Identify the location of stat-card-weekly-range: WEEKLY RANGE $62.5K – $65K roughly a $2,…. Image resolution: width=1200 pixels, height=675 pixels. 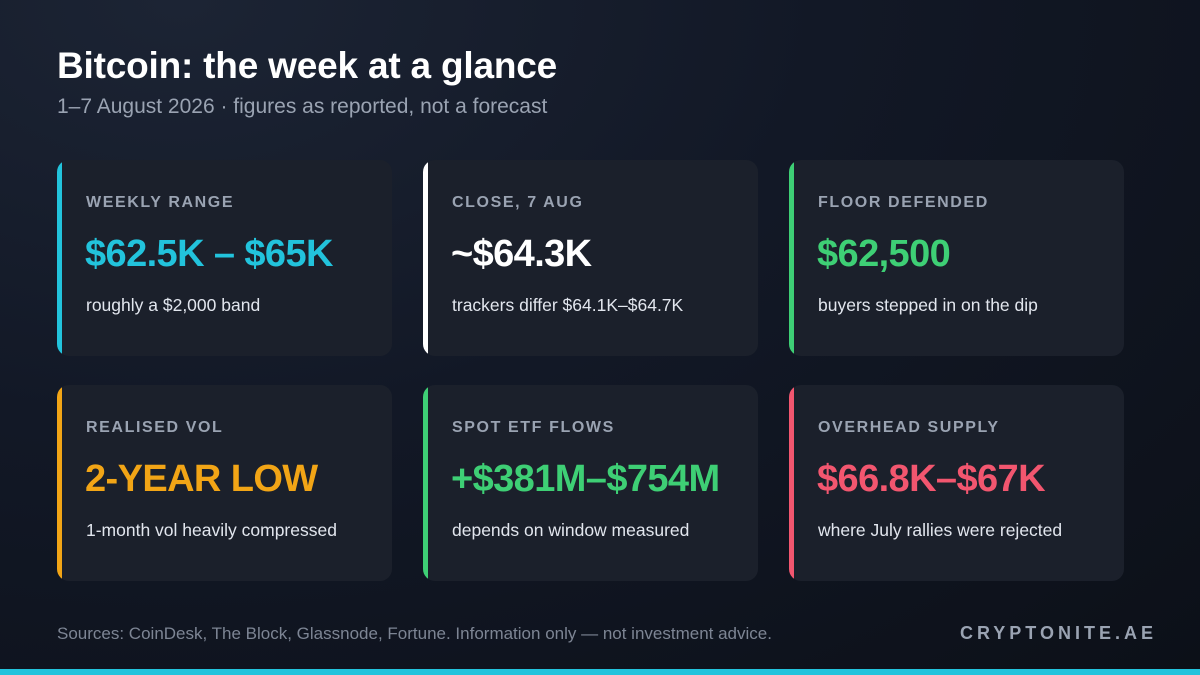
(224, 258).